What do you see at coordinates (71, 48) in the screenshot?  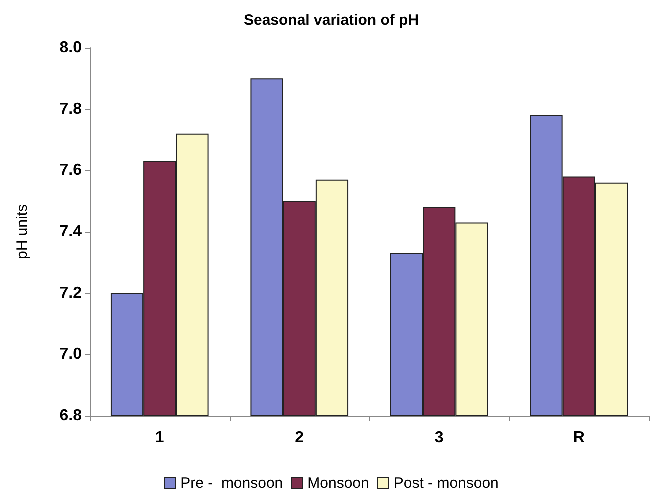 I see `y-tick-label: 8.0` at bounding box center [71, 48].